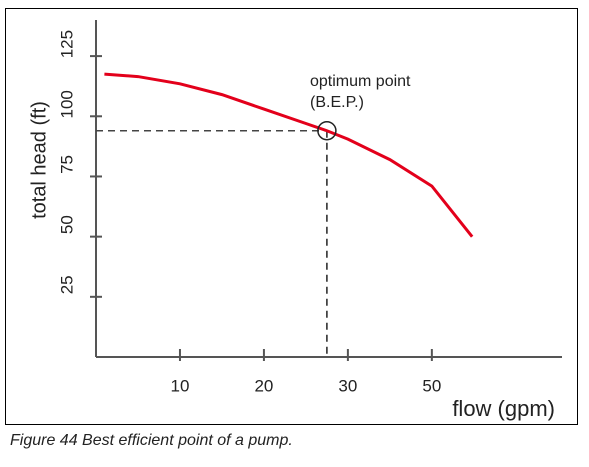 The height and width of the screenshot is (467, 589). I want to click on x-tick-label: 30, so click(347, 385).